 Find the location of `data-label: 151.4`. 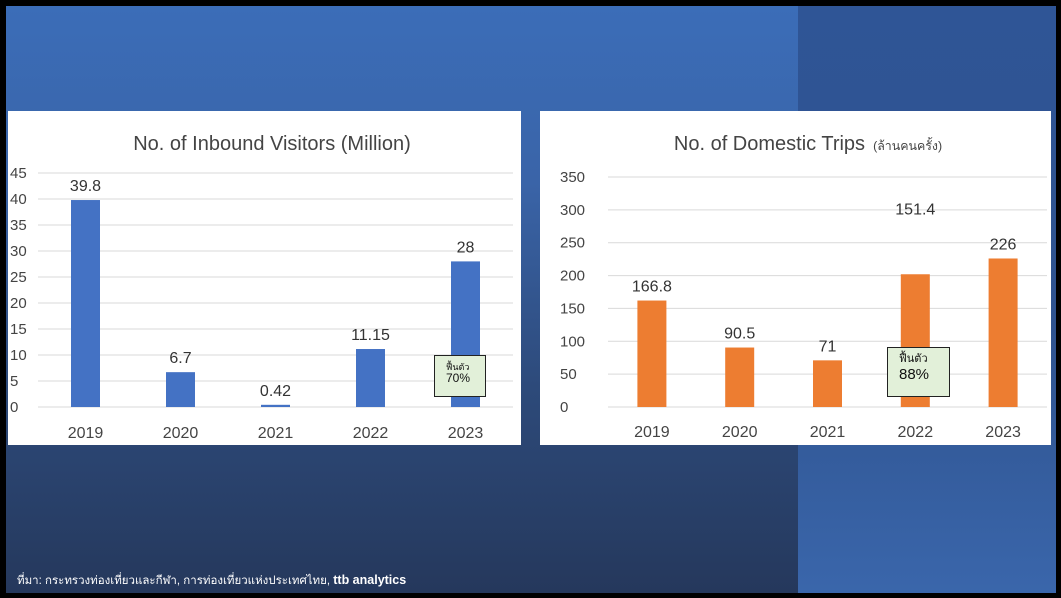

data-label: 151.4 is located at coordinates (915, 209).